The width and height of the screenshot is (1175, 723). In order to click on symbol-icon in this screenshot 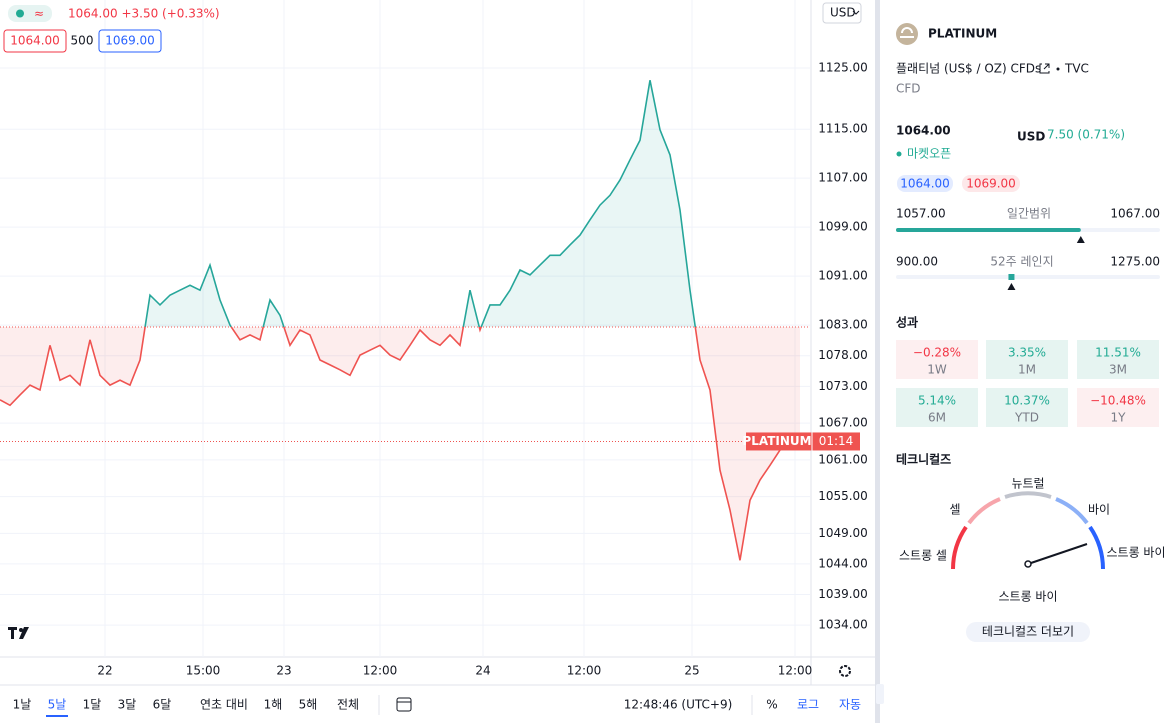, I will do `click(907, 34)`.